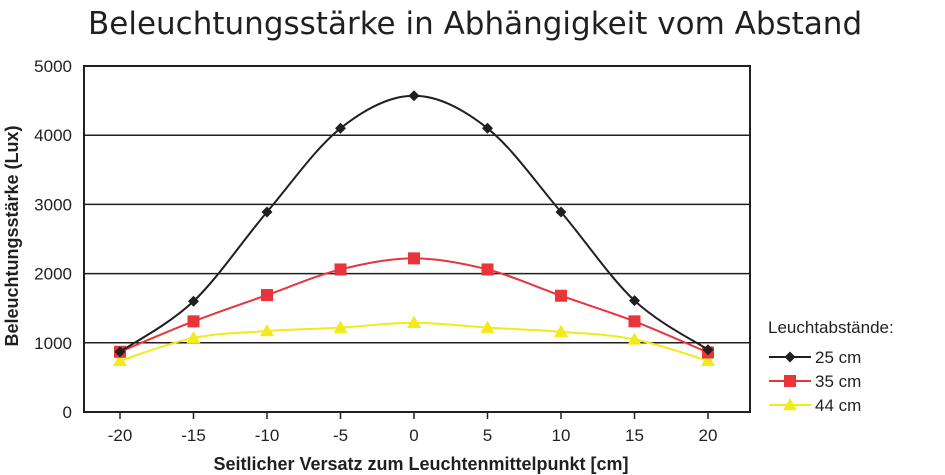 This screenshot has width=945, height=475. Describe the element at coordinates (53, 204) in the screenshot. I see `y-tick-label: 3000` at that location.